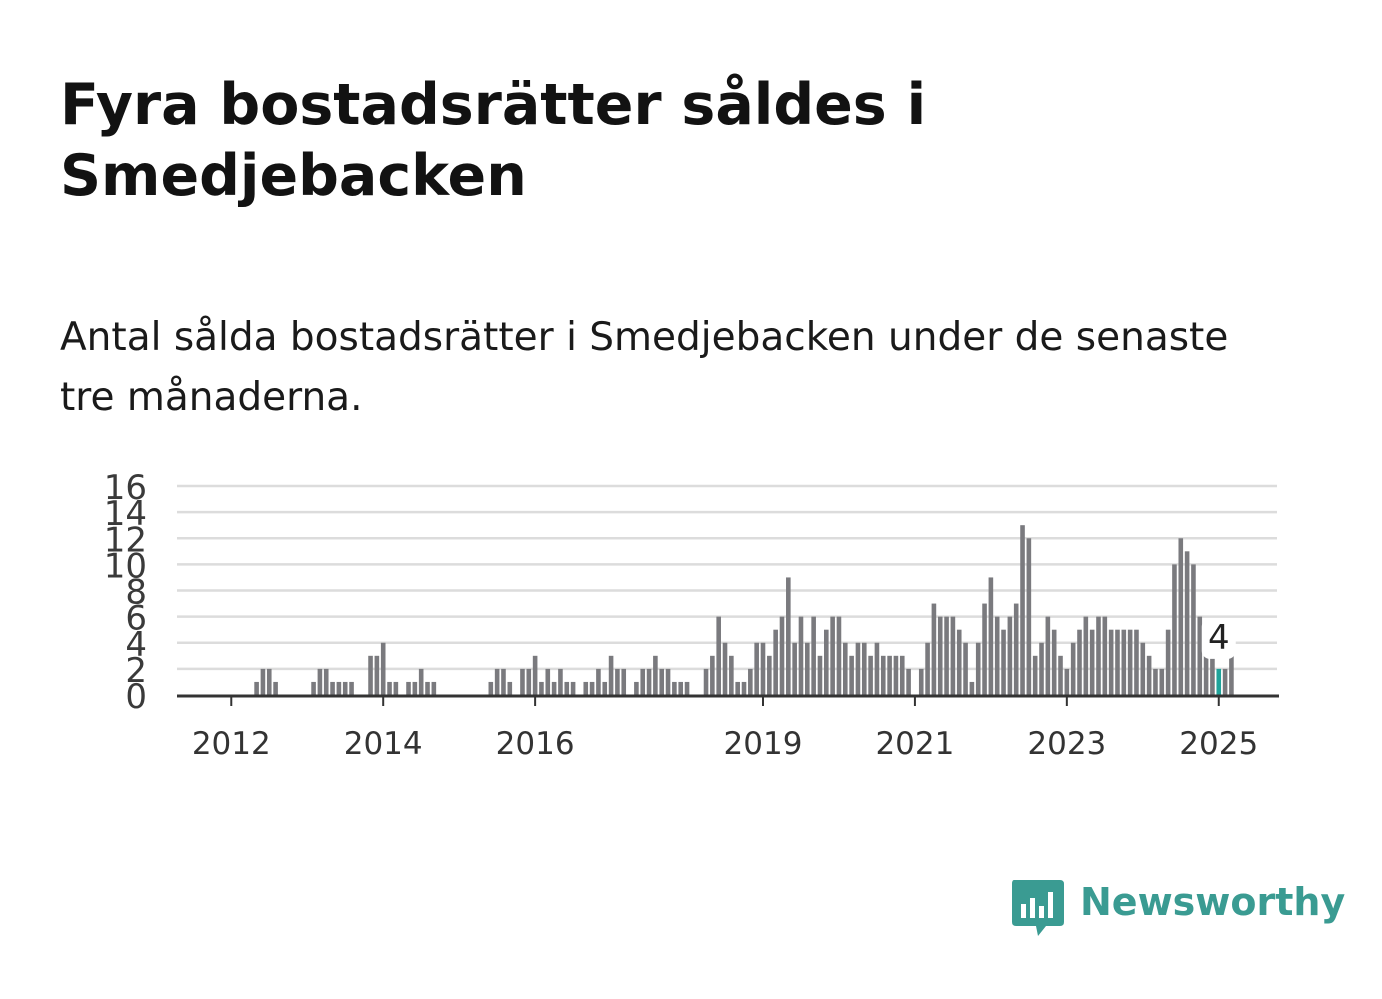  I want to click on y-tick-label: 4, so click(136, 645).